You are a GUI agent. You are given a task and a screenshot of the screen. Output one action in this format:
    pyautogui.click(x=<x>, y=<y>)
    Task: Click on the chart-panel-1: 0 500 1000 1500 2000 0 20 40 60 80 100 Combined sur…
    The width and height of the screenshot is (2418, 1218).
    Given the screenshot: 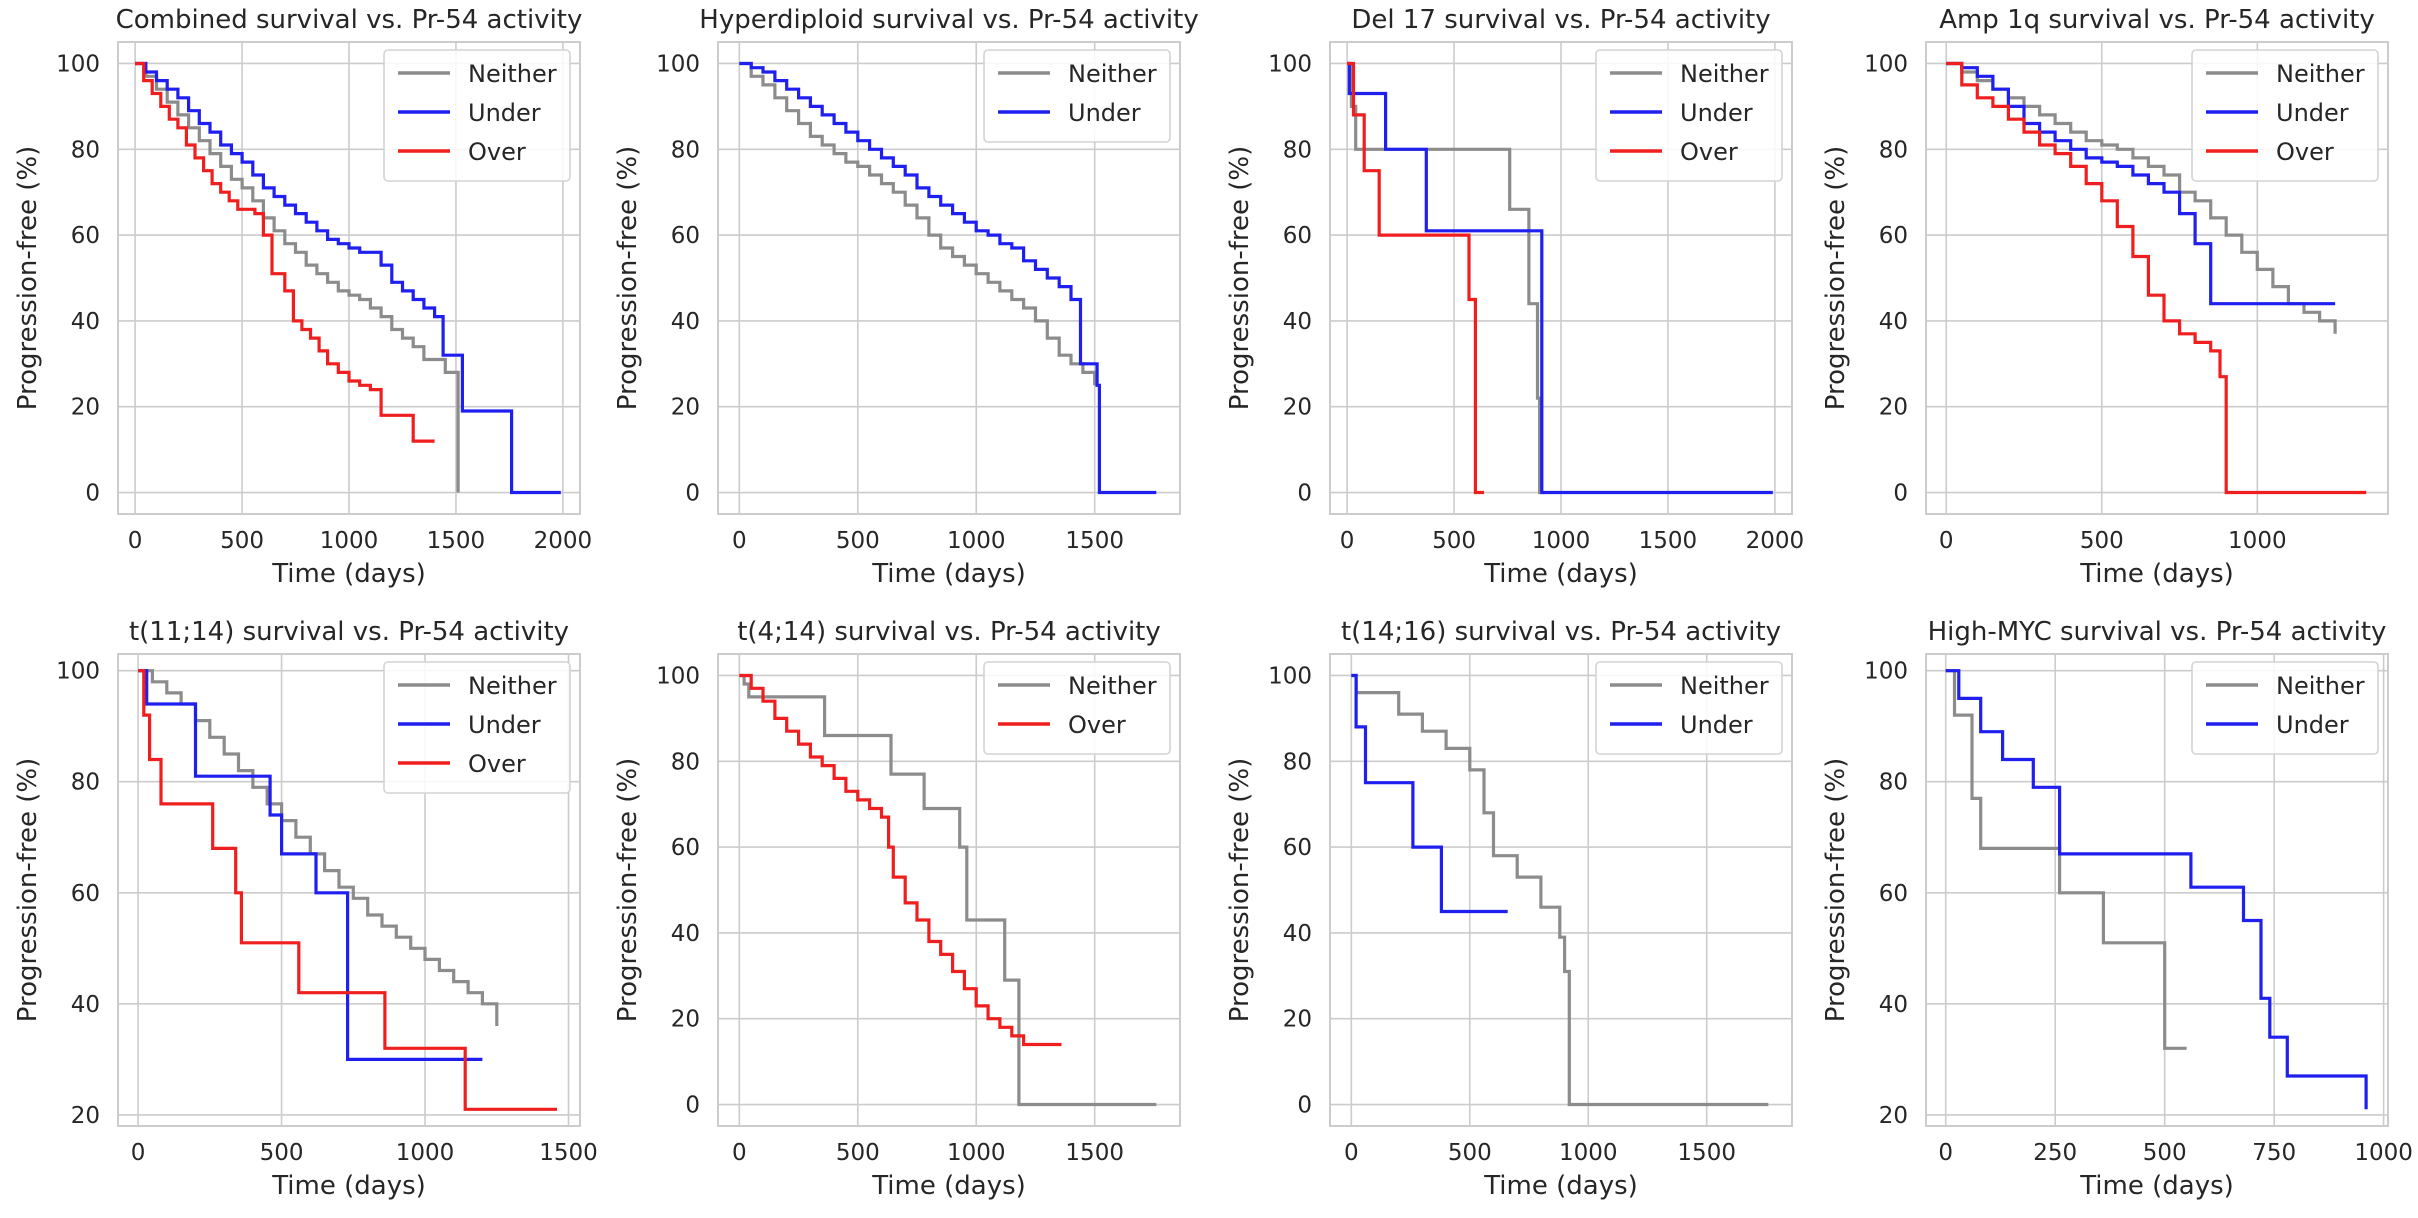 What is the action you would take?
    pyautogui.click(x=302, y=297)
    